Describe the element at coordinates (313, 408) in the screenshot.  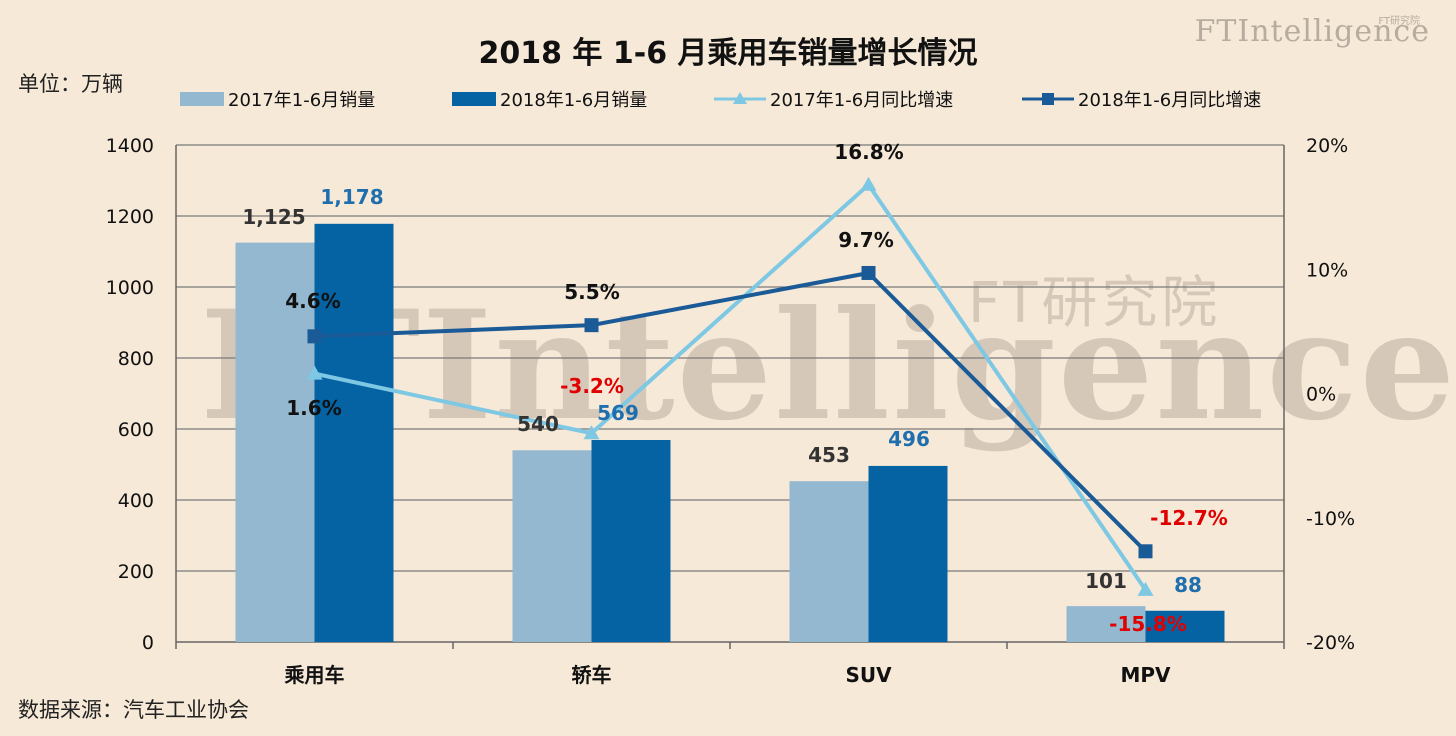
I see `data-label-2017-growth: 1.6%` at that location.